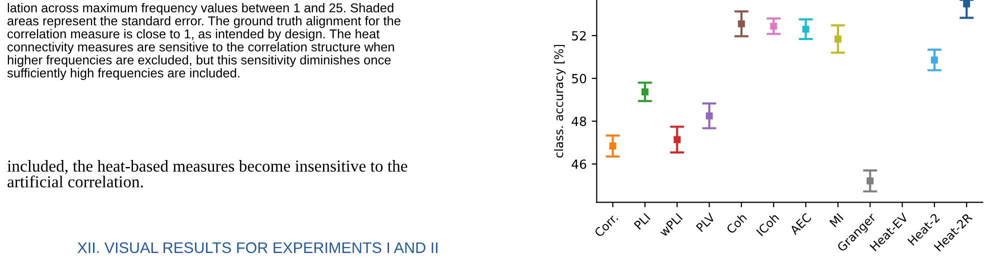 This screenshot has width=989, height=265. I want to click on text: lation across maximum frequency values between 1 and 25. Shaded areas represent the standard error. The ground truth alignment for the correlation measure is close to 1, as intended by design. The heat connectivity measures are sensitive to the correlation structure when higher frequencies are excluded, but this sensitivity diminishes once sufficiently high frequencies are included., so click(203, 41).